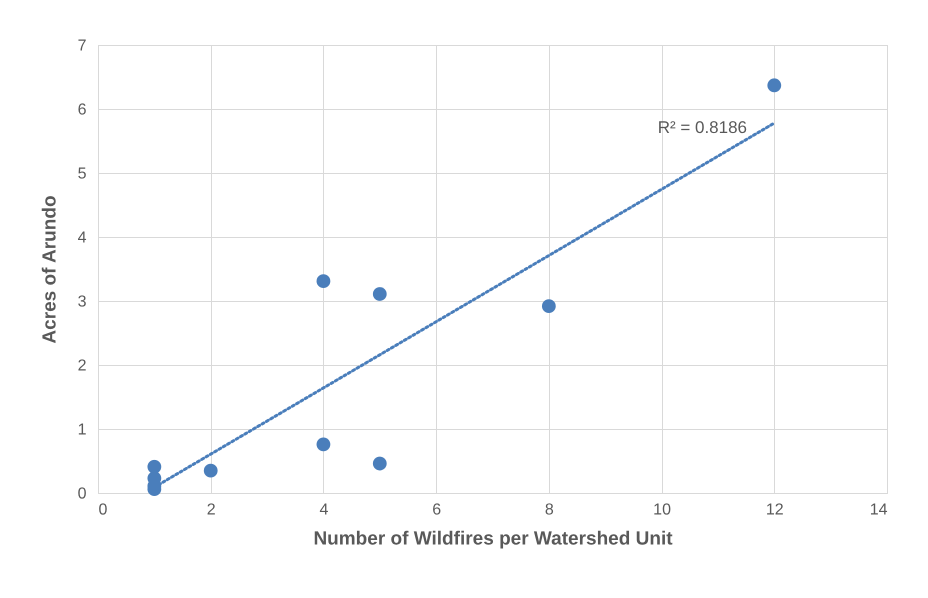  What do you see at coordinates (82, 494) in the screenshot?
I see `y-tick-label: 0` at bounding box center [82, 494].